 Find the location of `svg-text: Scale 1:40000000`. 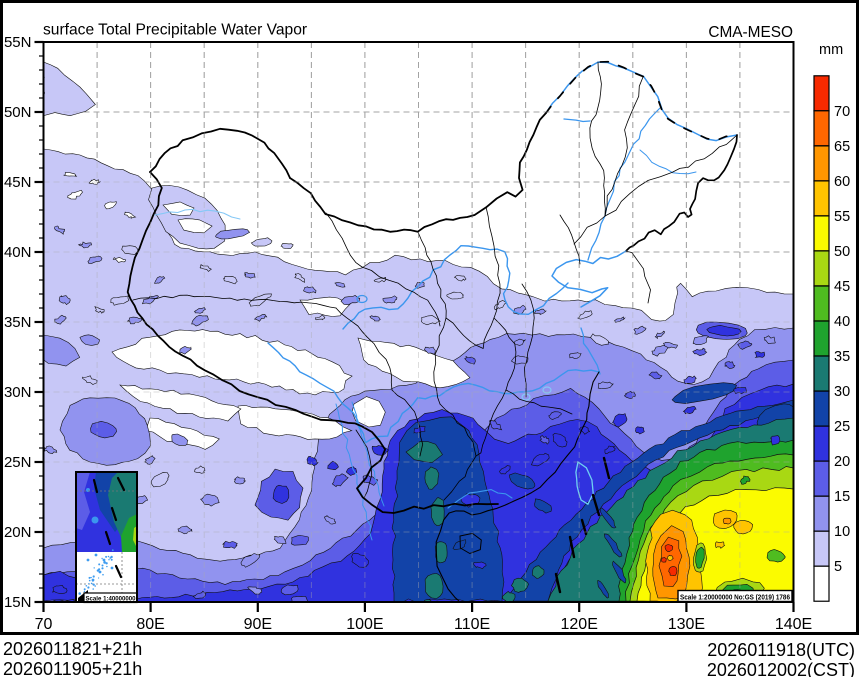

svg-text: Scale 1:40000000 is located at coordinates (111, 598).